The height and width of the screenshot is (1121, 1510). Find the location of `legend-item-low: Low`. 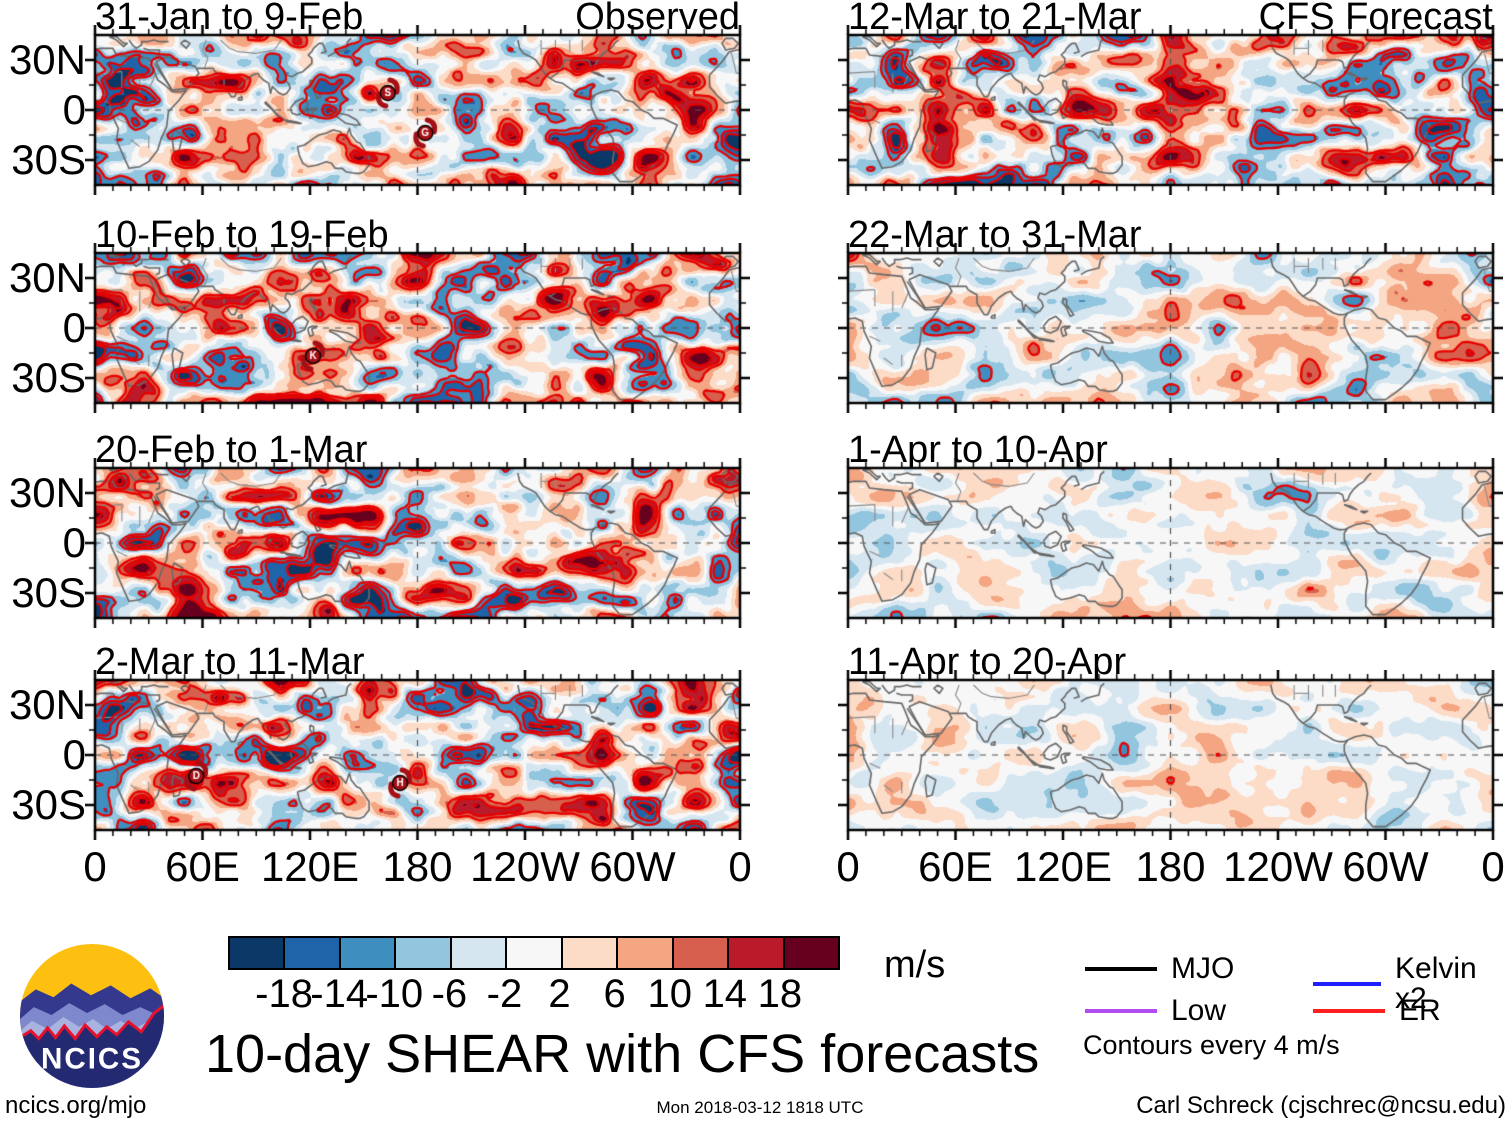

legend-item-low: Low is located at coordinates (1155, 1011).